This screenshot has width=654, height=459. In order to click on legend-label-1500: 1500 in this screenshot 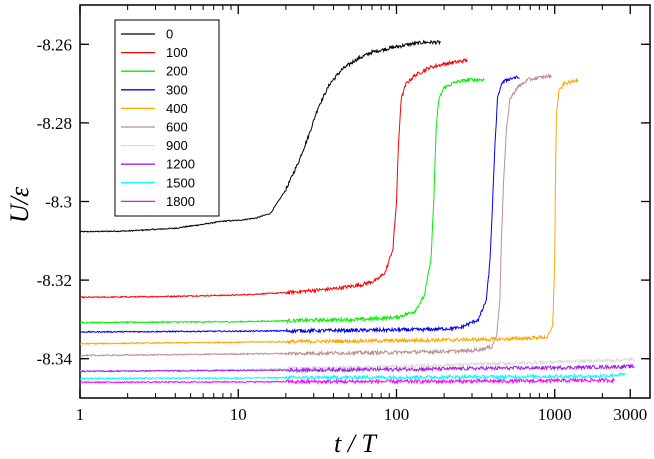, I will do `click(180, 182)`.